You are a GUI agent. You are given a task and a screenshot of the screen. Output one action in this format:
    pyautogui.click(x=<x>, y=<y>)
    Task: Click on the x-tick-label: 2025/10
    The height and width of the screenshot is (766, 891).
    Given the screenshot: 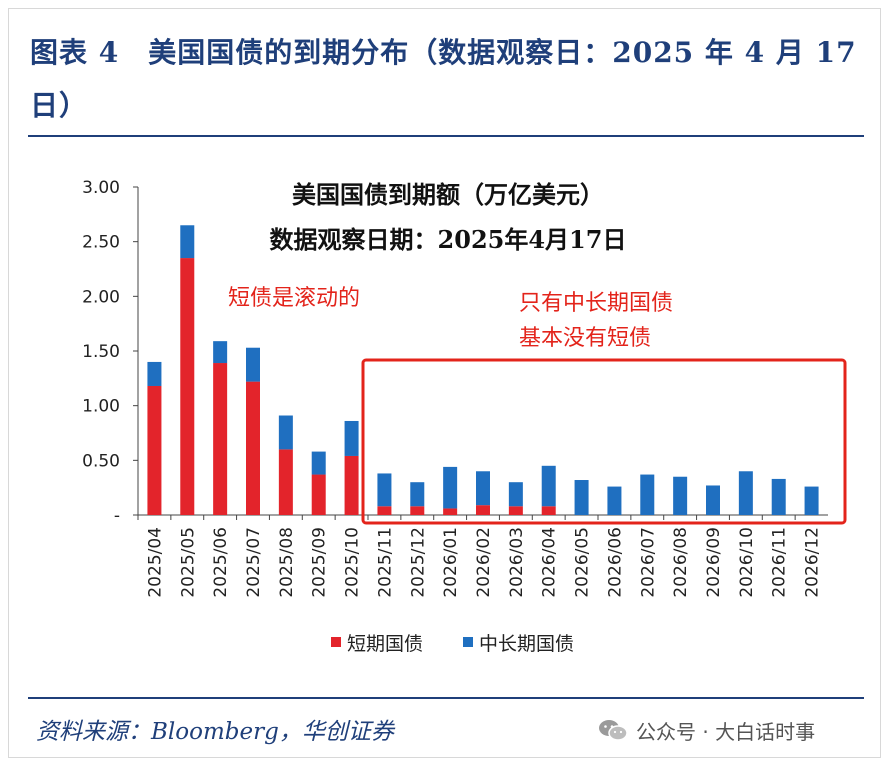 What is the action you would take?
    pyautogui.click(x=353, y=562)
    